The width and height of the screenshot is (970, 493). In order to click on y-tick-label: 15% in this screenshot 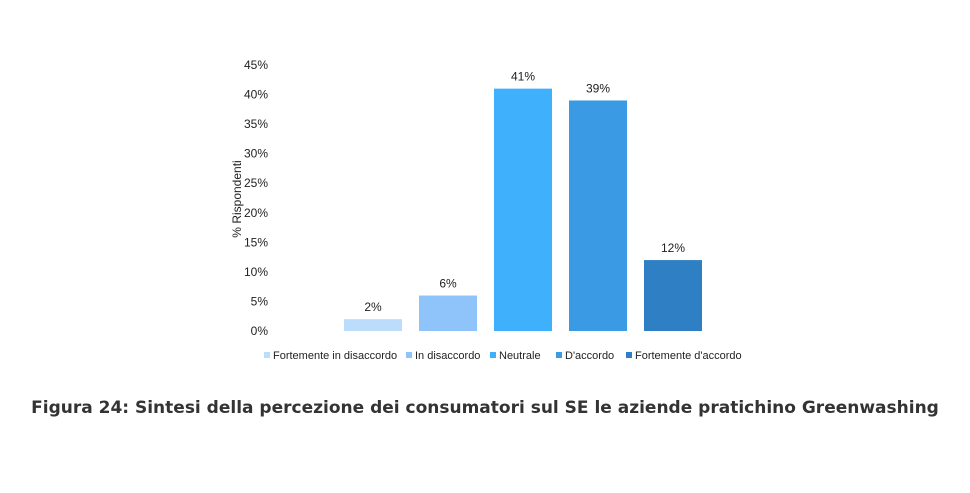, I will do `click(256, 242)`.